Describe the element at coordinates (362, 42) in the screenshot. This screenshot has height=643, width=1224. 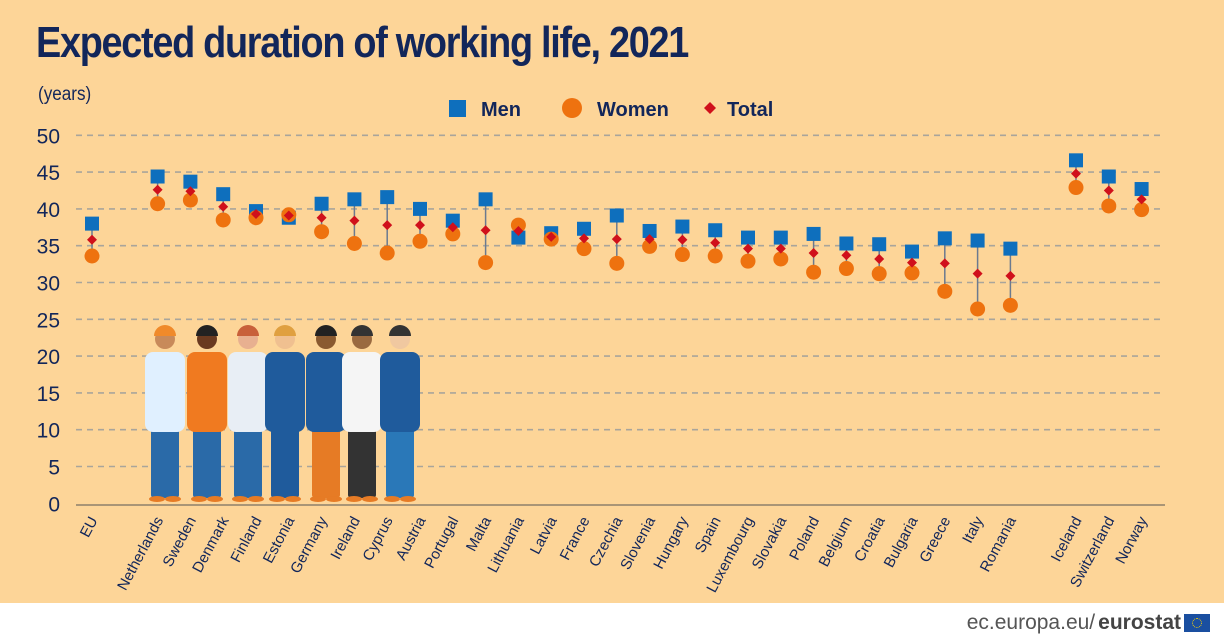
I see `chart-title: Expected duration of working life, 2021` at that location.